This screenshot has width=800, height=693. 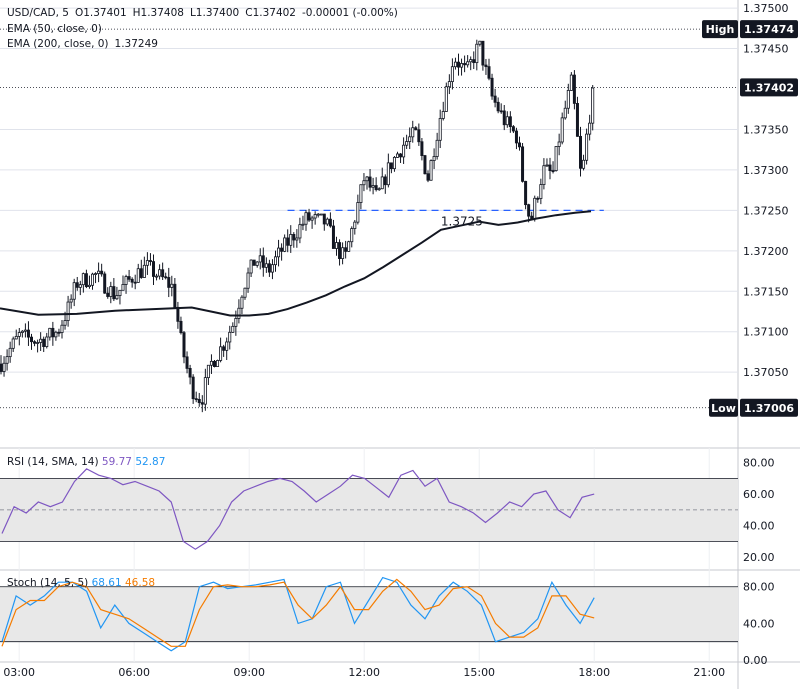 I want to click on rsi-y-tick-label: 40.00, so click(x=759, y=526).